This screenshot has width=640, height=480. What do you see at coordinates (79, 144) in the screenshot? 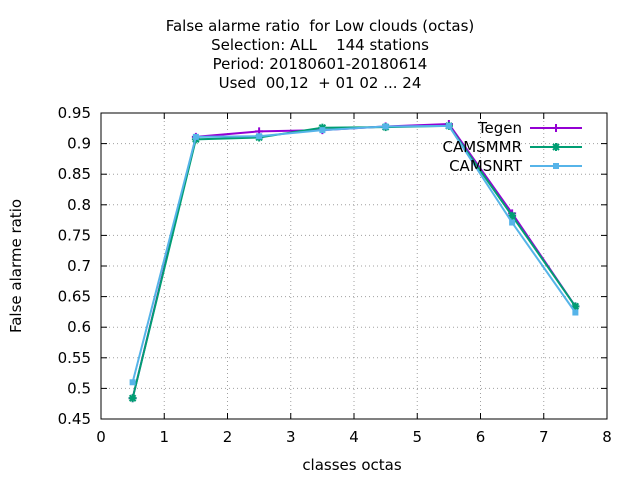
I see `y-tick-label: 0.9` at bounding box center [79, 144].